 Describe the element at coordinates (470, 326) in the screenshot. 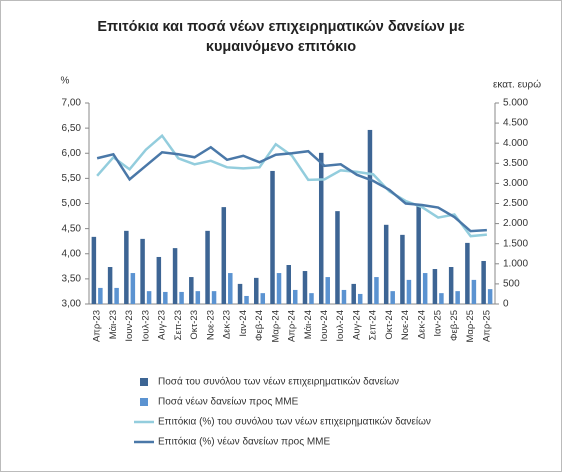

I see `x-tick-label: Μαρ-25` at that location.